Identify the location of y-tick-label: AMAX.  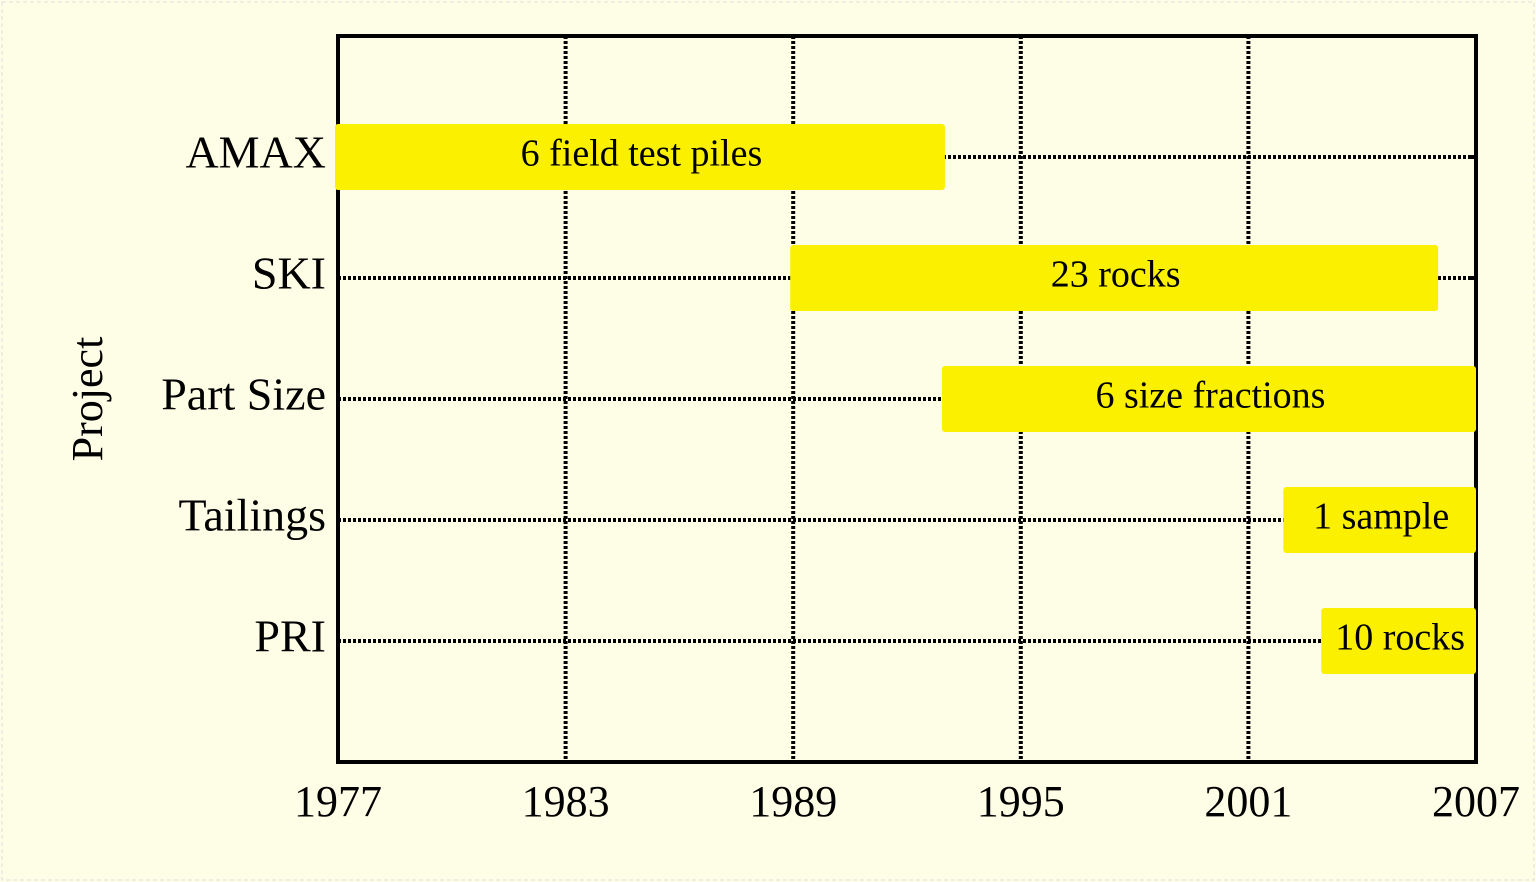
(255, 152).